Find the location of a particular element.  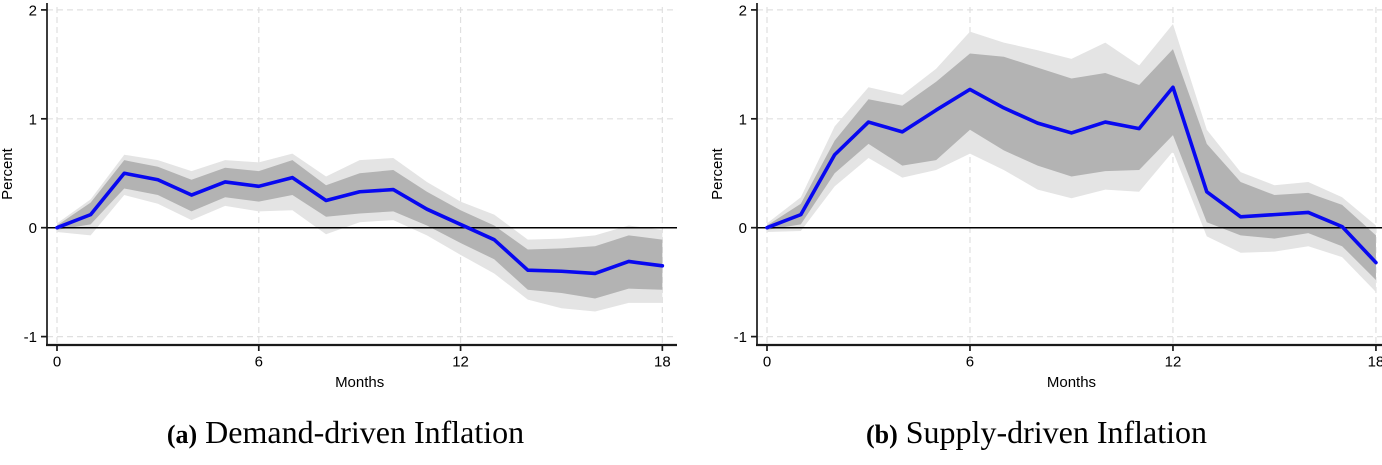

panel-b-caption: (b) Supply-driven Inflation is located at coordinates (1036, 432).